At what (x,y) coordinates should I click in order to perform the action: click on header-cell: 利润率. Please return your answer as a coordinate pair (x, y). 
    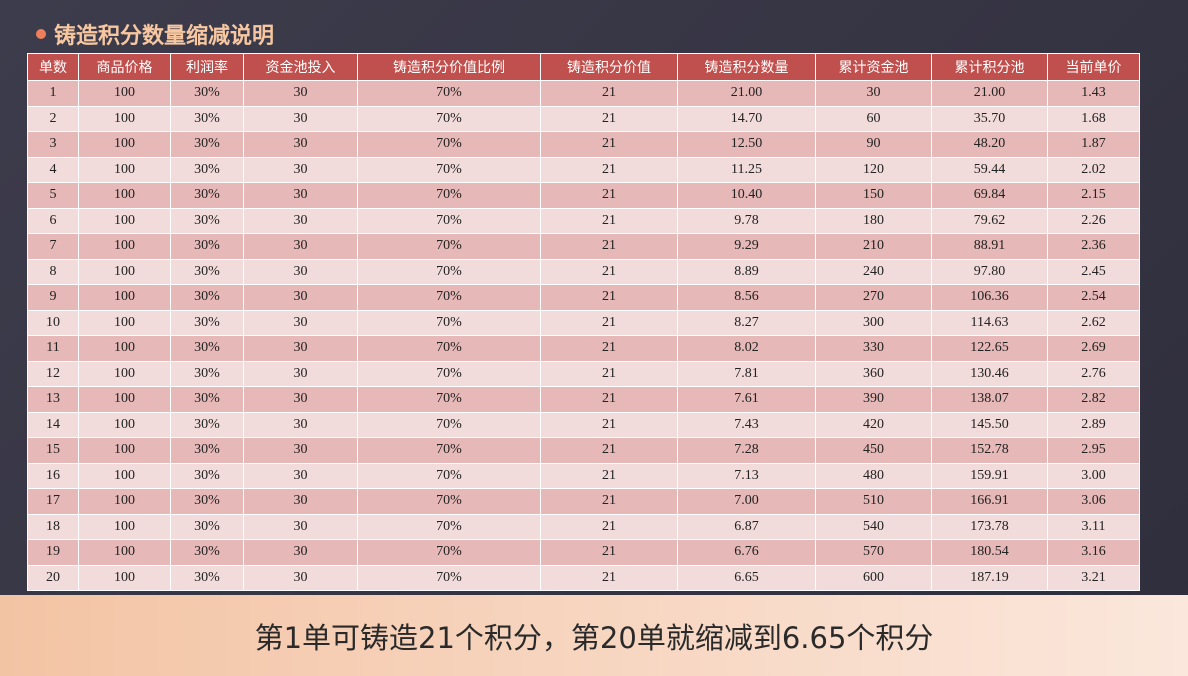
    Looking at the image, I should click on (207, 67).